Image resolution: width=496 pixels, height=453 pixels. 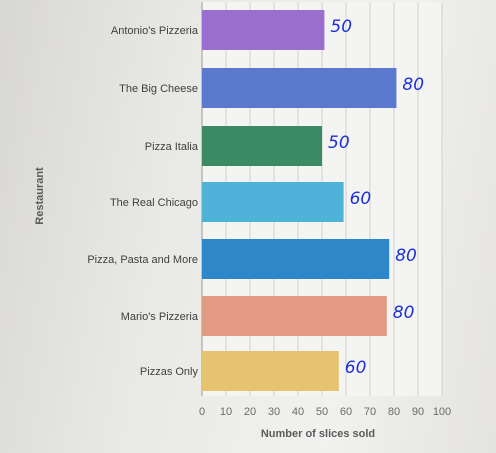 I want to click on x-tick-label: 90, so click(x=418, y=412).